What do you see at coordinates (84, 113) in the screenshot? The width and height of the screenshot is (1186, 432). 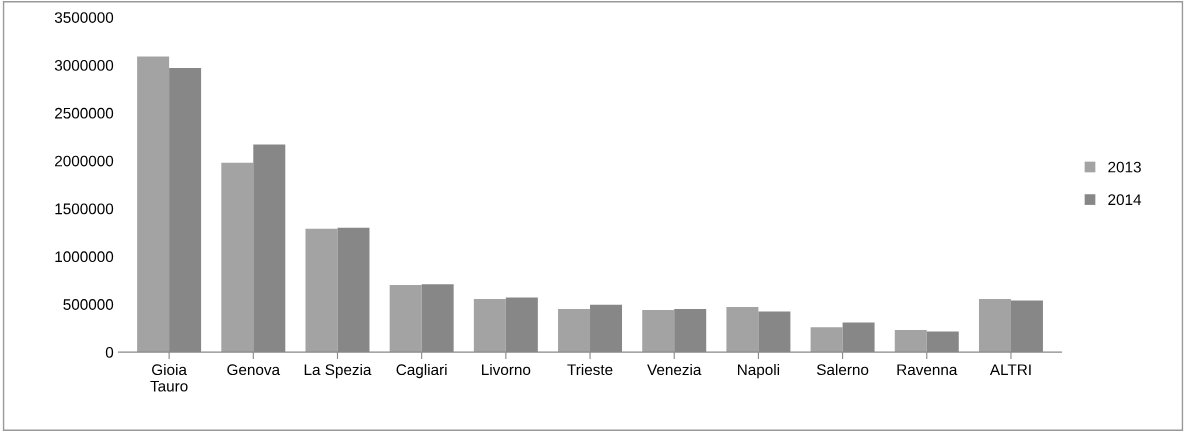 I see `y-tick-label: 2500000` at bounding box center [84, 113].